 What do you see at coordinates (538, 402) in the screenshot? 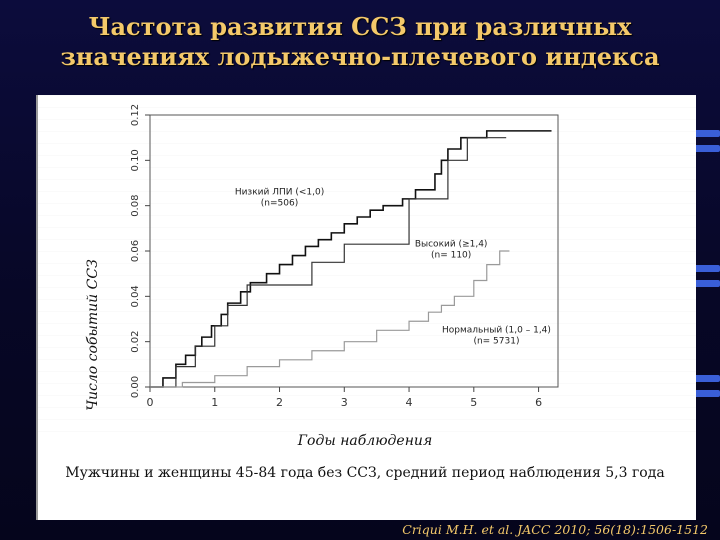
I see `x-tick-label: 6` at bounding box center [538, 402].